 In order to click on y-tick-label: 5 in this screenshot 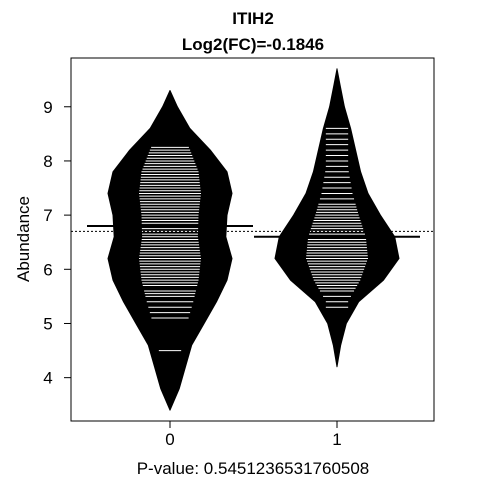, I will do `click(47, 323)`.